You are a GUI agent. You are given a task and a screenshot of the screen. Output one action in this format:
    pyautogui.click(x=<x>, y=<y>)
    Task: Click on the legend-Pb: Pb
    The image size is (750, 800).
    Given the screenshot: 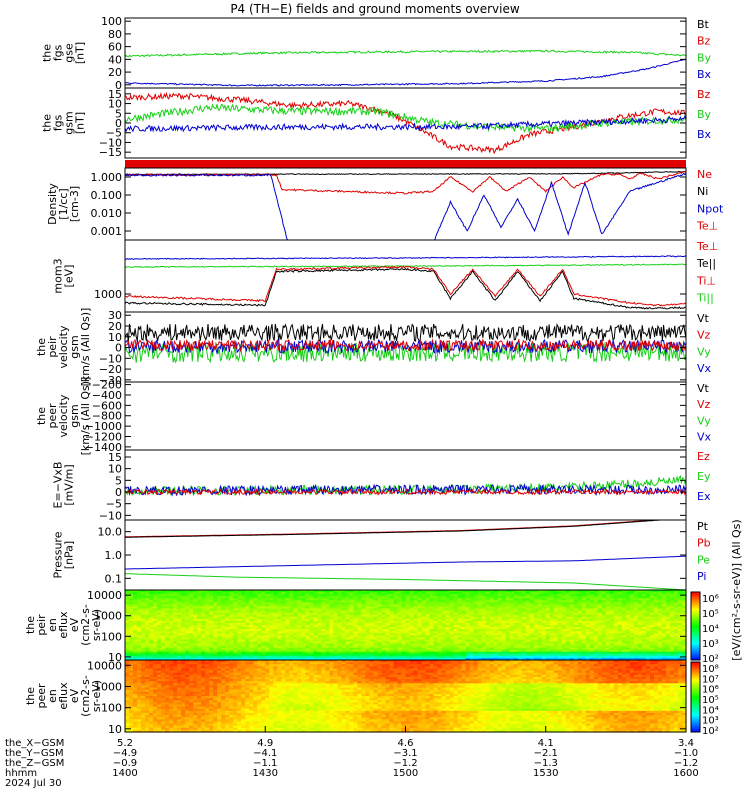 What is the action you would take?
    pyautogui.click(x=704, y=543)
    